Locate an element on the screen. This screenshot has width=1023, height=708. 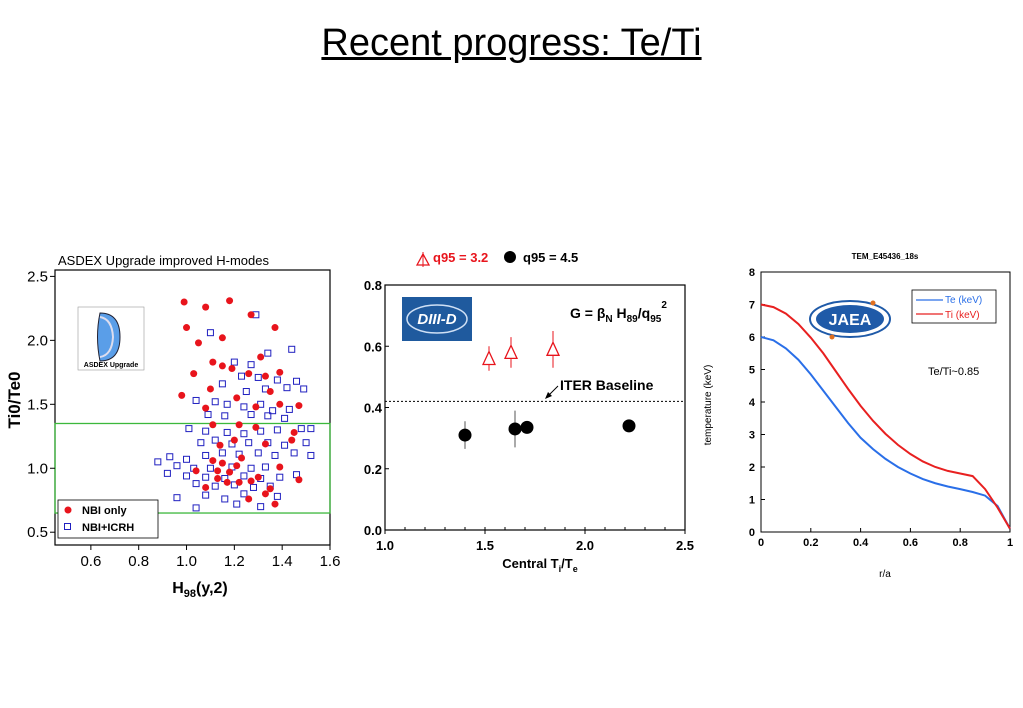
legend-label-te: Te (keV) is located at coordinates (963, 300).